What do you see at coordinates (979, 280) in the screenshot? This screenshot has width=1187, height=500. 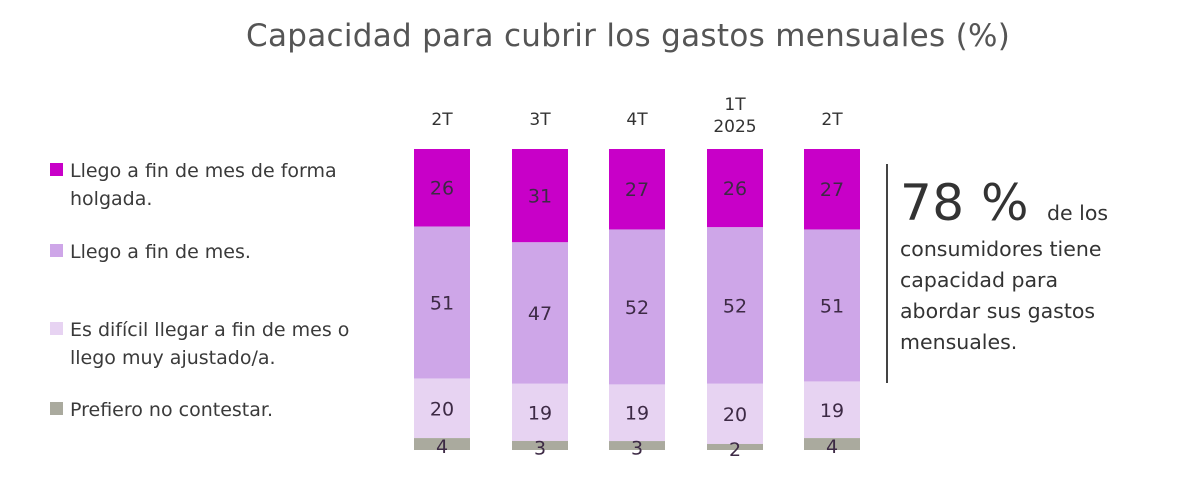 I see `callout-line: capacidad para` at bounding box center [979, 280].